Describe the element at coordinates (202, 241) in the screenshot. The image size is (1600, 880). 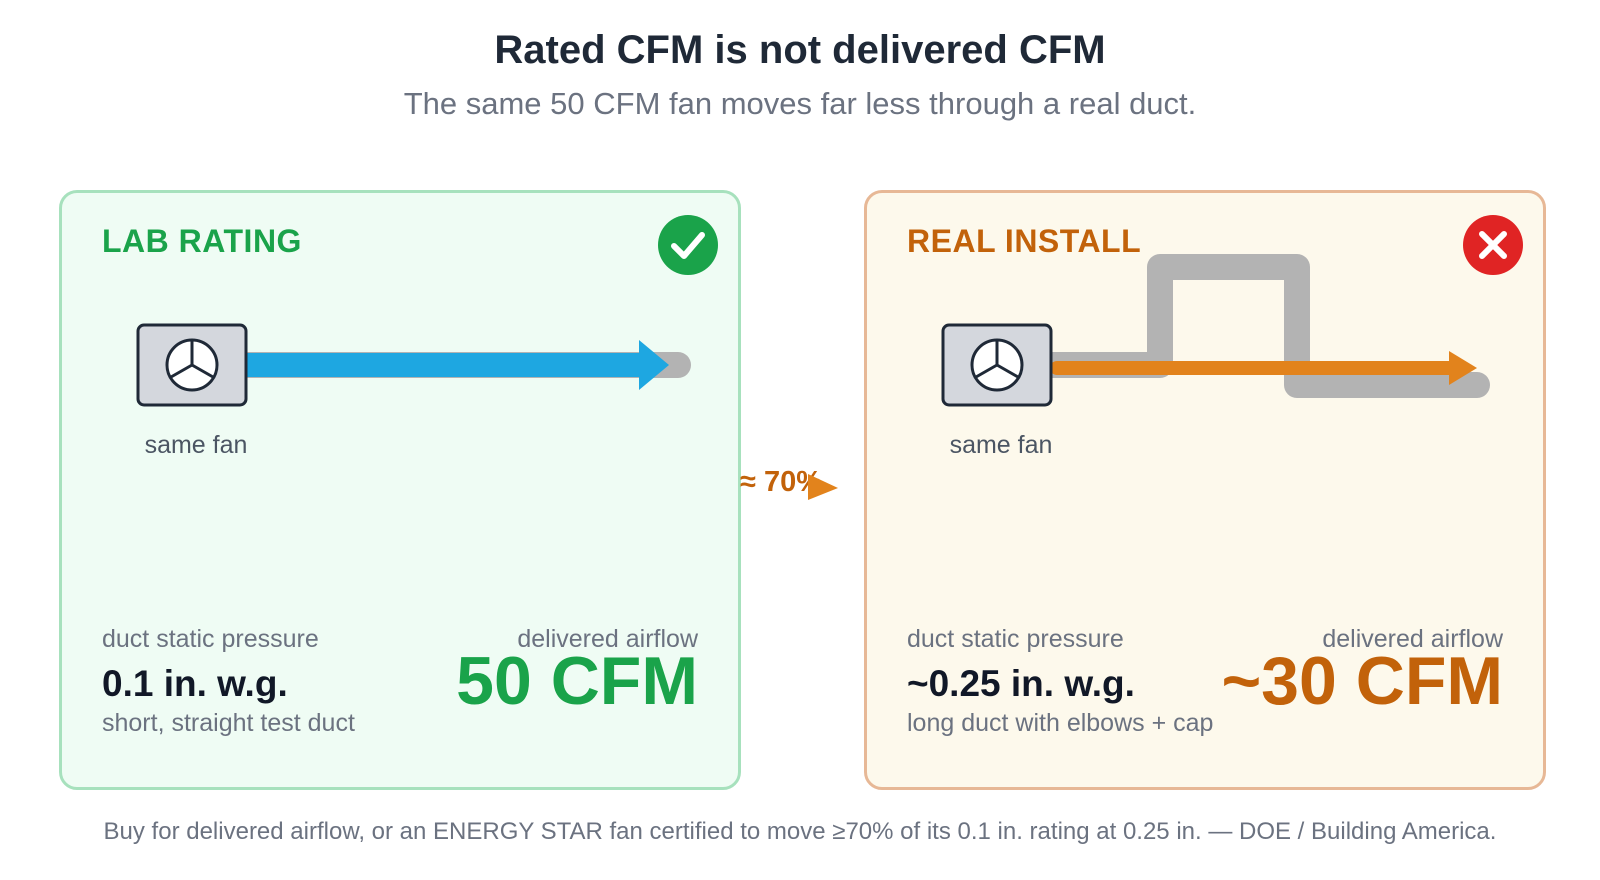
I see `lab-rating-label: LAB RATING` at that location.